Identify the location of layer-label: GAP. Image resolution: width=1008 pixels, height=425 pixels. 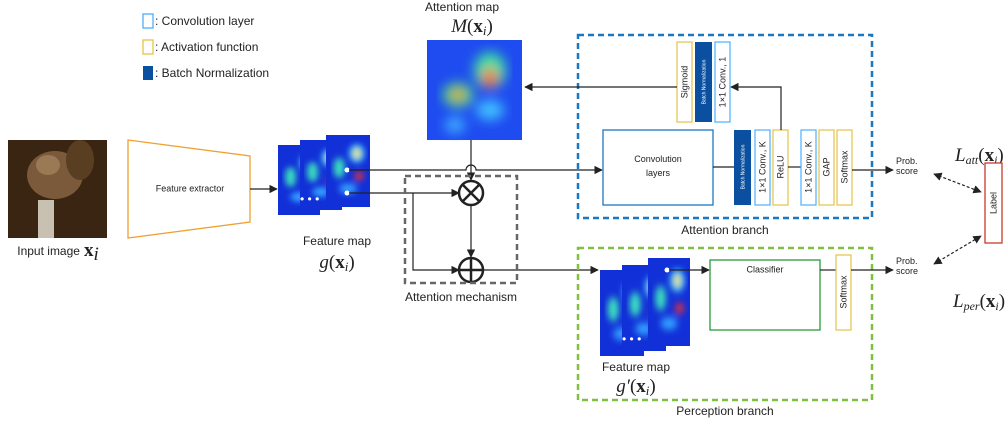
(826, 166).